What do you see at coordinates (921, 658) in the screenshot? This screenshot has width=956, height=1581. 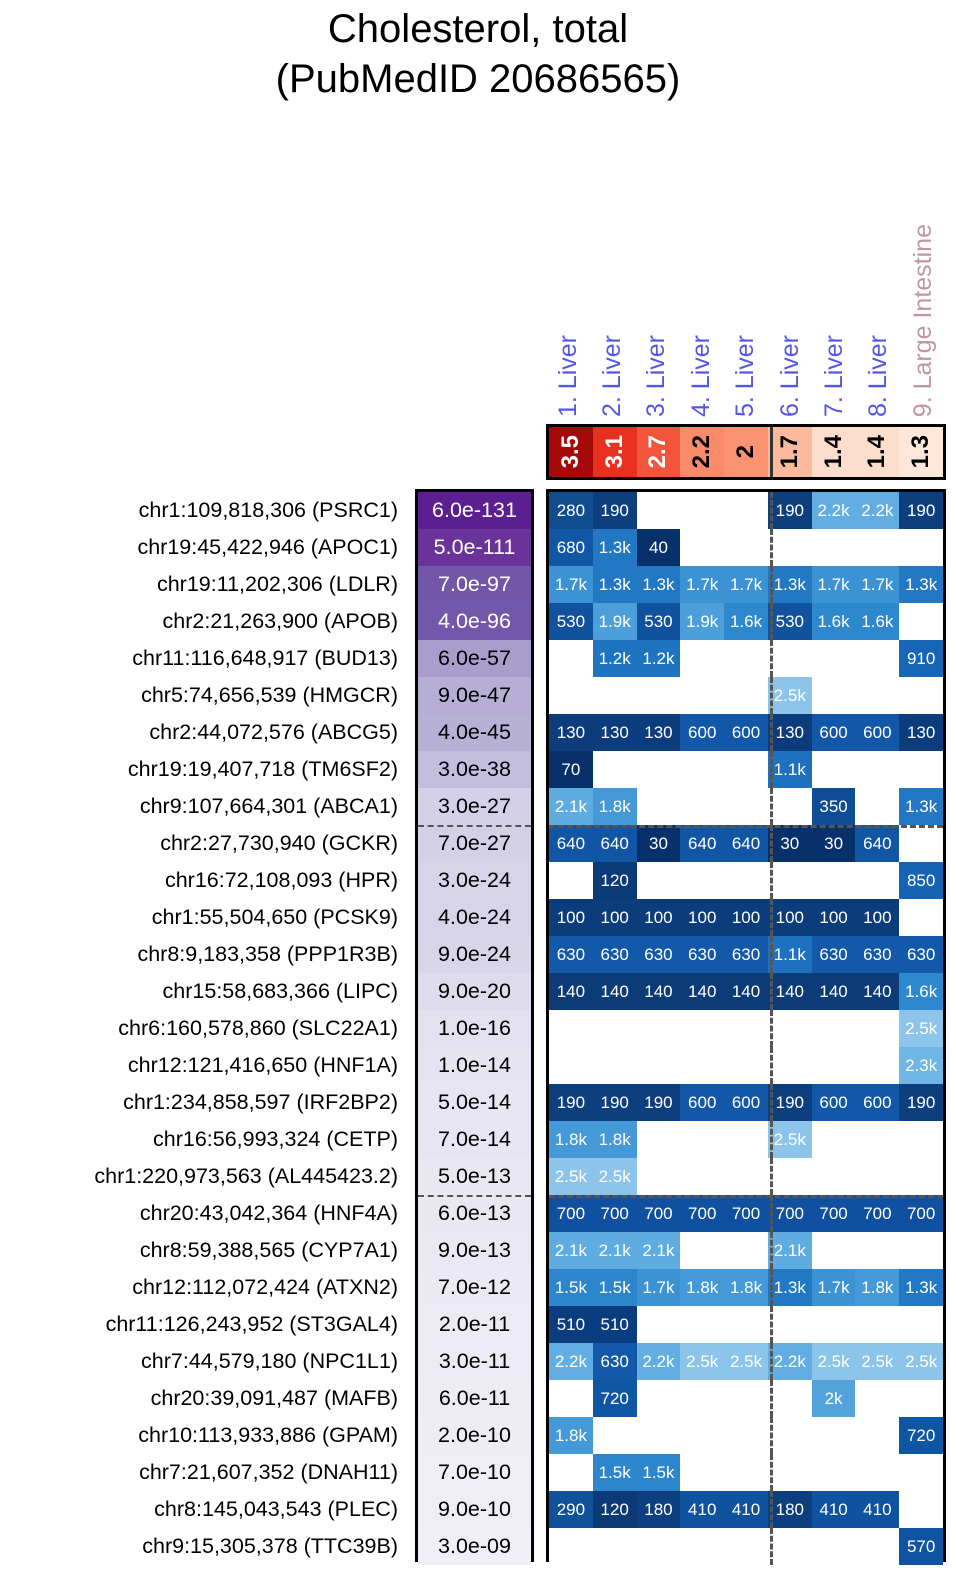 I see `heatmap-cell: 910` at bounding box center [921, 658].